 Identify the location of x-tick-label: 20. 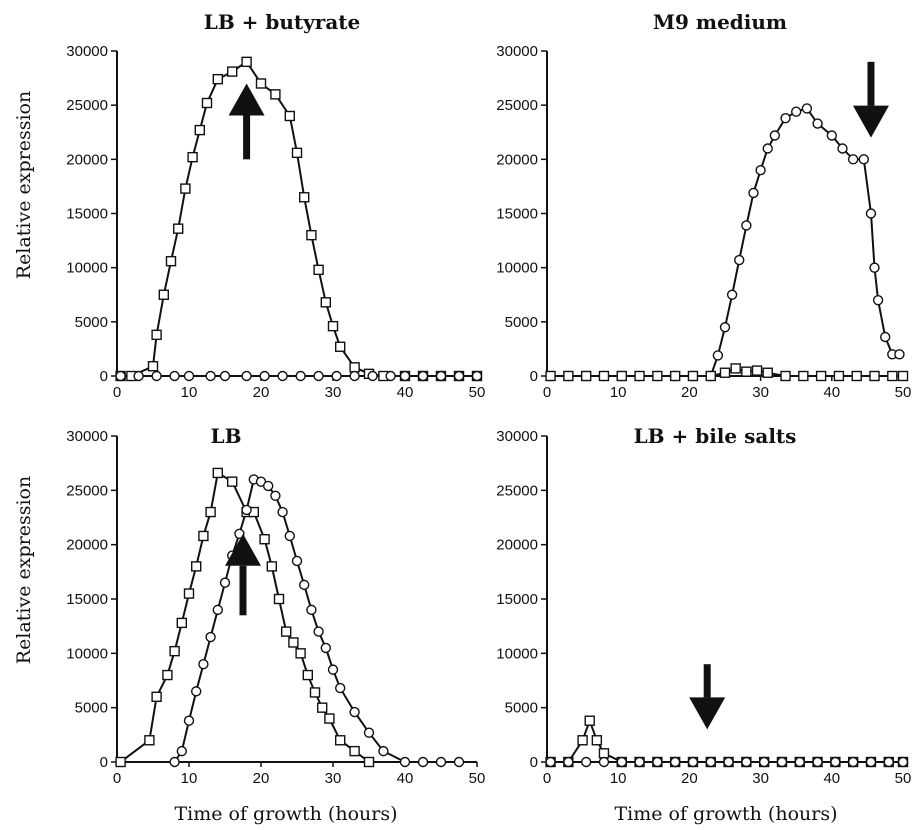
(261, 392).